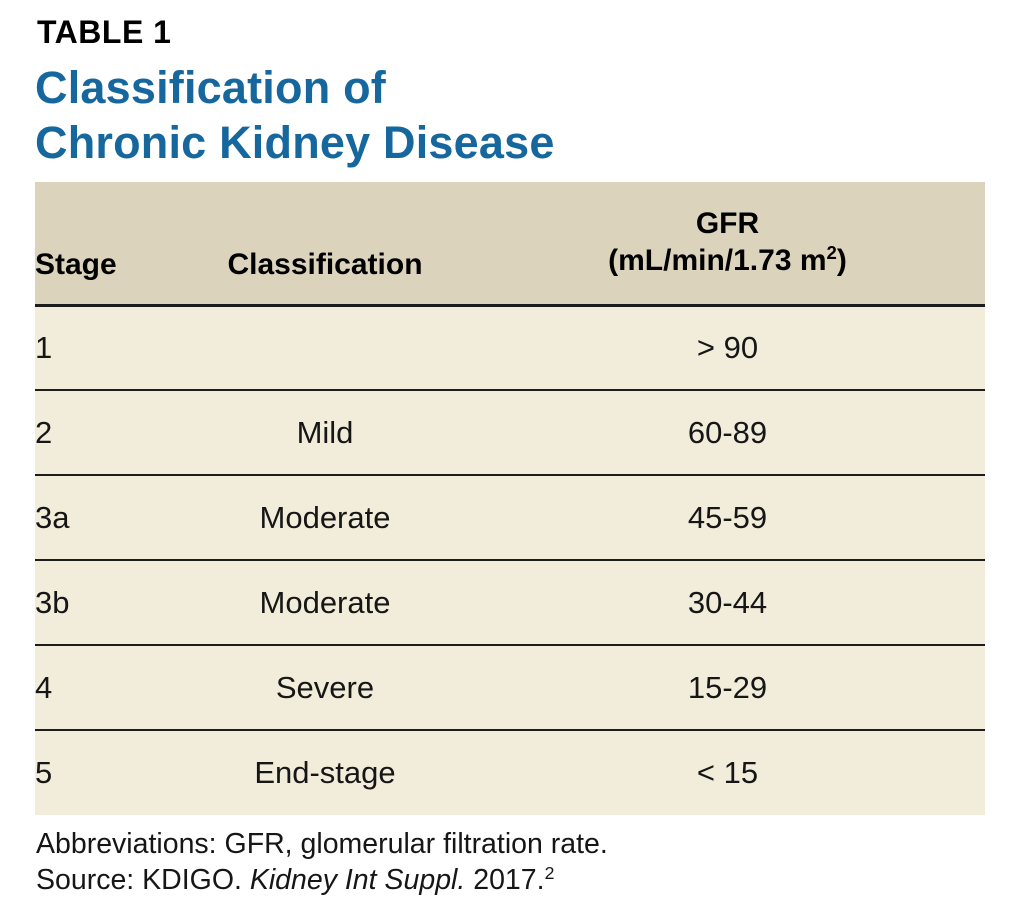 This screenshot has height=916, width=1011. What do you see at coordinates (510, 432) in the screenshot?
I see `table-row: 2 Mild 60-89` at bounding box center [510, 432].